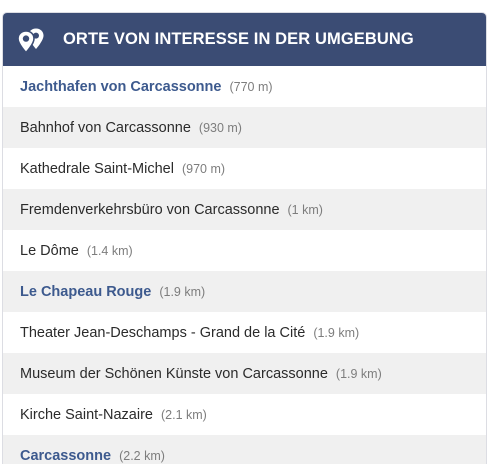  I want to click on poi-distance: (970 m), so click(203, 168).